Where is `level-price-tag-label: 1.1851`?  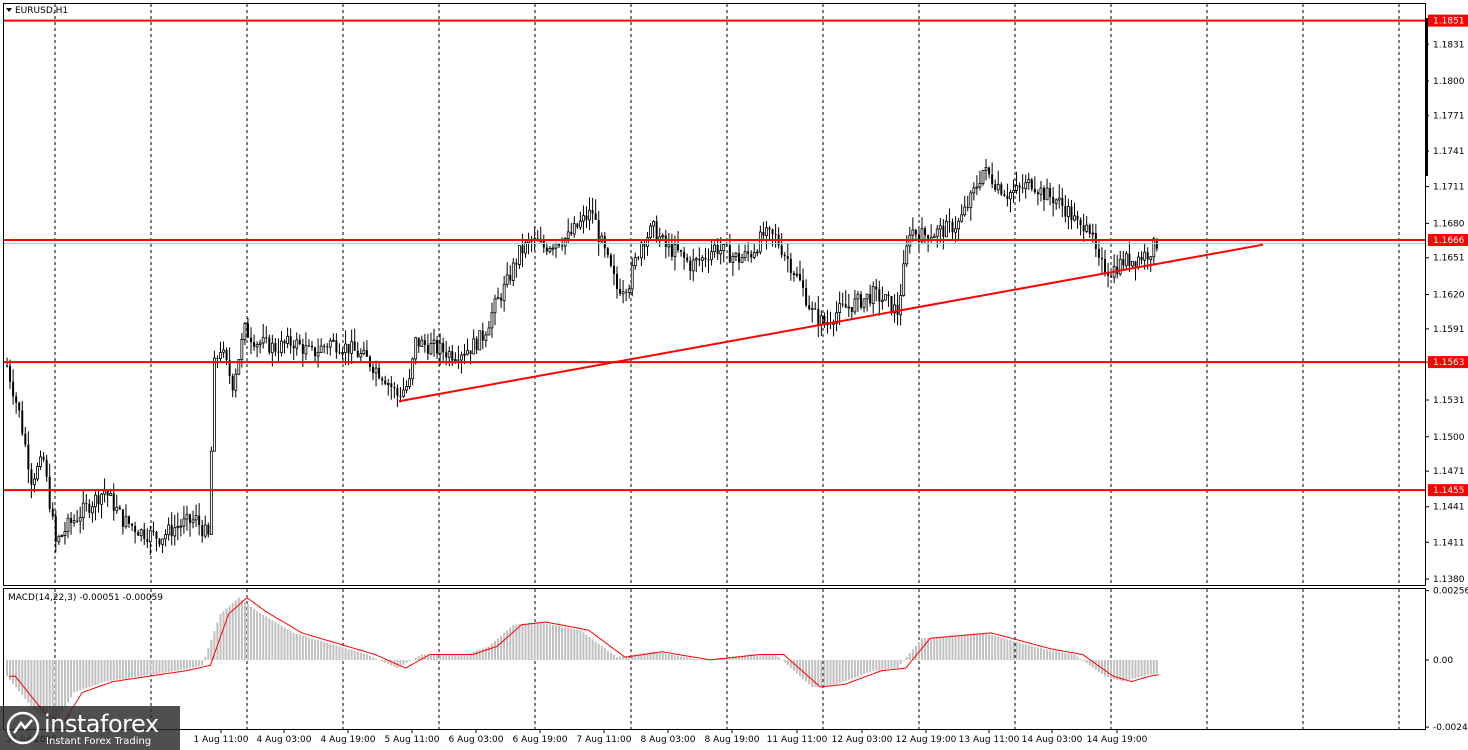 level-price-tag-label: 1.1851 is located at coordinates (1449, 22).